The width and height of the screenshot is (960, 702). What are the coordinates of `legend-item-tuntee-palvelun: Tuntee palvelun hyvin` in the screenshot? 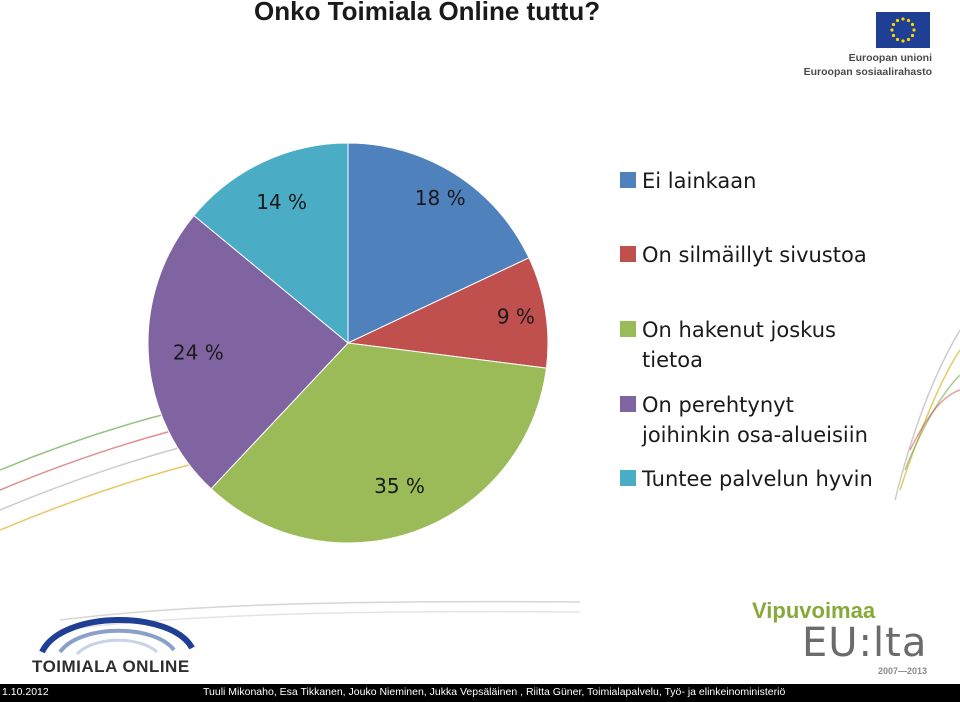 It's located at (746, 479).